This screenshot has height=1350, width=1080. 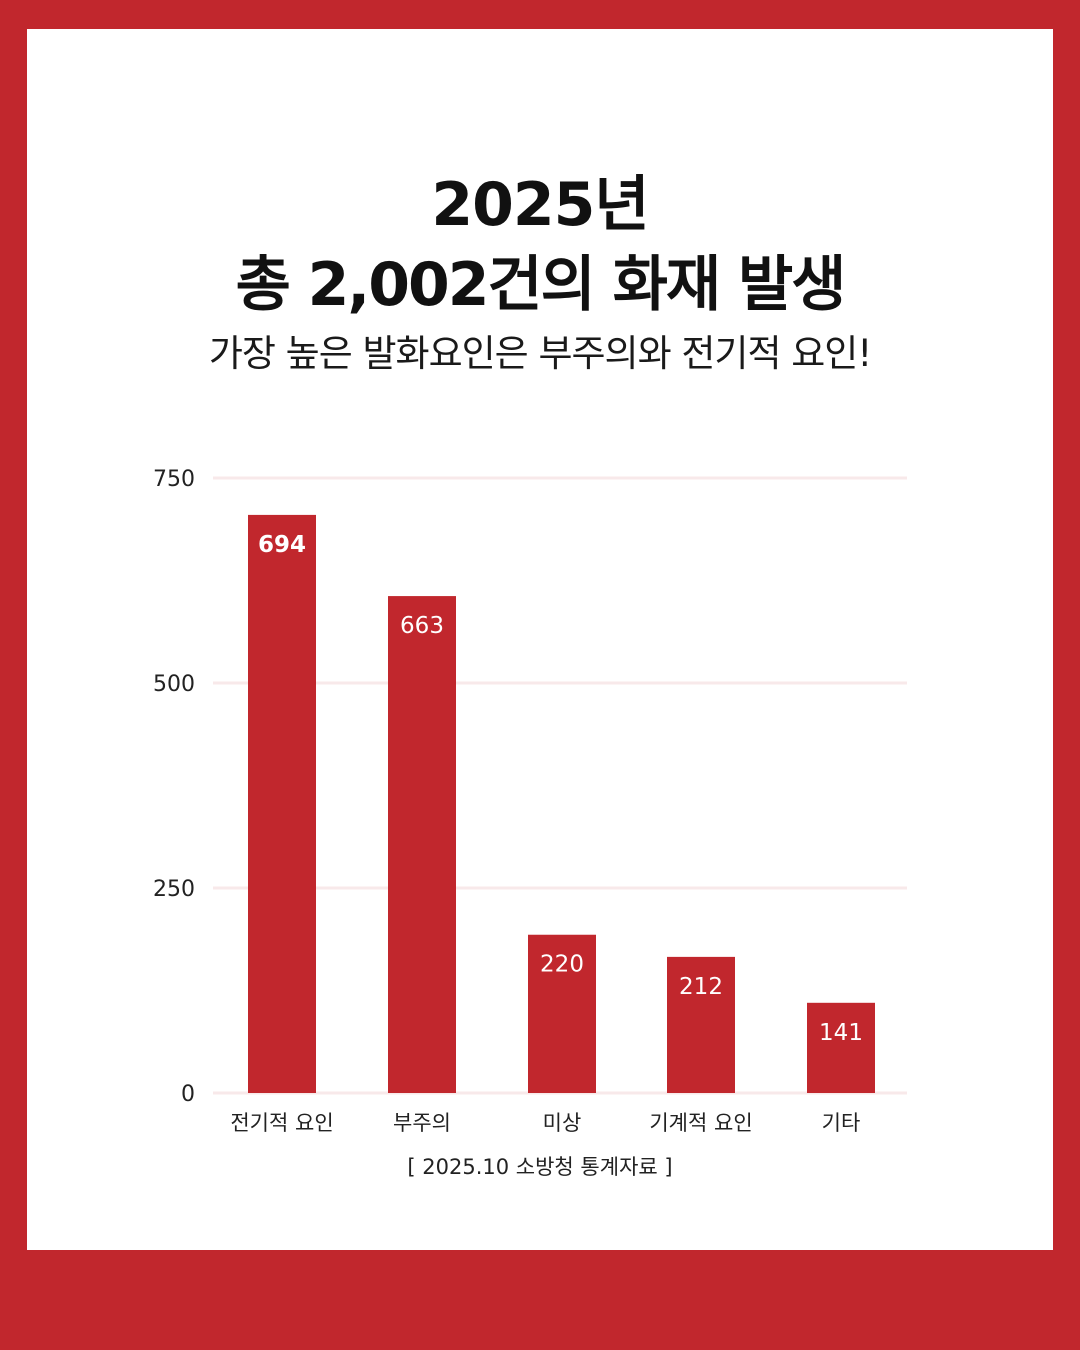 I want to click on x-tick-label: 미상, so click(x=562, y=1123).